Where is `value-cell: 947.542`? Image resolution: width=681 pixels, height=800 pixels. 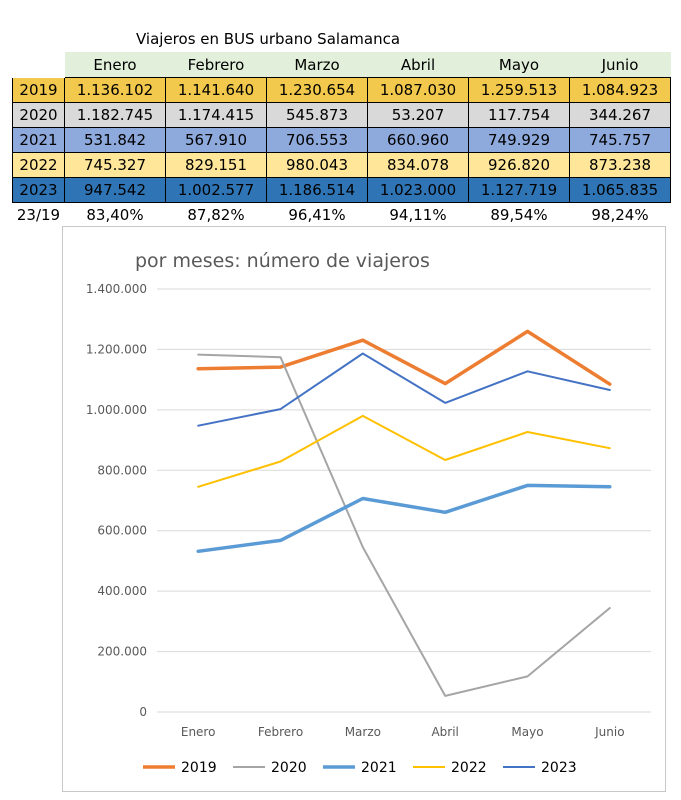
value-cell: 947.542 is located at coordinates (115, 190).